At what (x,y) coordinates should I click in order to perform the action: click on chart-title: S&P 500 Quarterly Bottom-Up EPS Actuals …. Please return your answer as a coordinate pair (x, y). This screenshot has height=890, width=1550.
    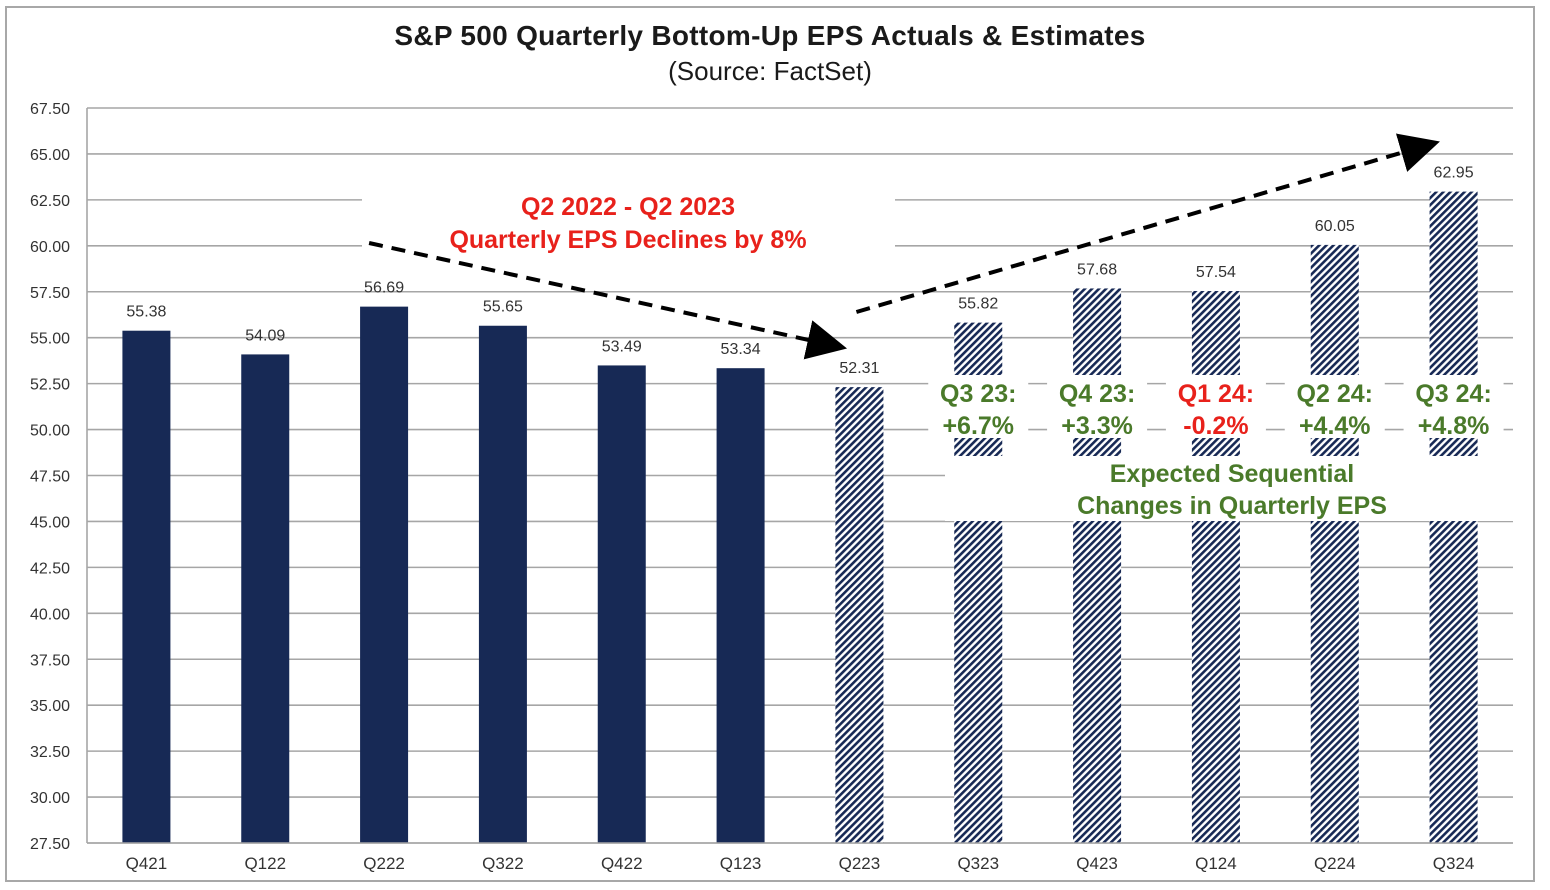
    Looking at the image, I should click on (770, 35).